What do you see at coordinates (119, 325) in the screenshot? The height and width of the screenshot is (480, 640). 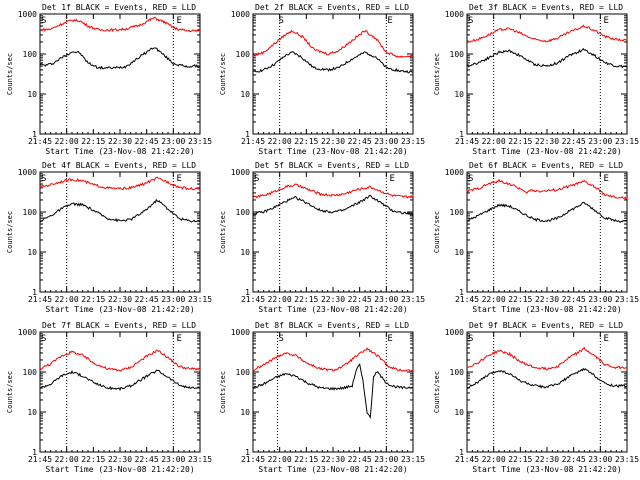 I see `panel-title: Det 7f BLACK = Events, RED = LLD` at bounding box center [119, 325].